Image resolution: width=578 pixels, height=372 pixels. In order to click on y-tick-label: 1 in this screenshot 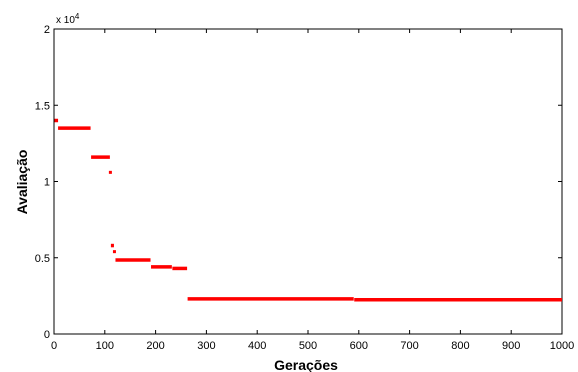, I will do `click(47, 183)`.